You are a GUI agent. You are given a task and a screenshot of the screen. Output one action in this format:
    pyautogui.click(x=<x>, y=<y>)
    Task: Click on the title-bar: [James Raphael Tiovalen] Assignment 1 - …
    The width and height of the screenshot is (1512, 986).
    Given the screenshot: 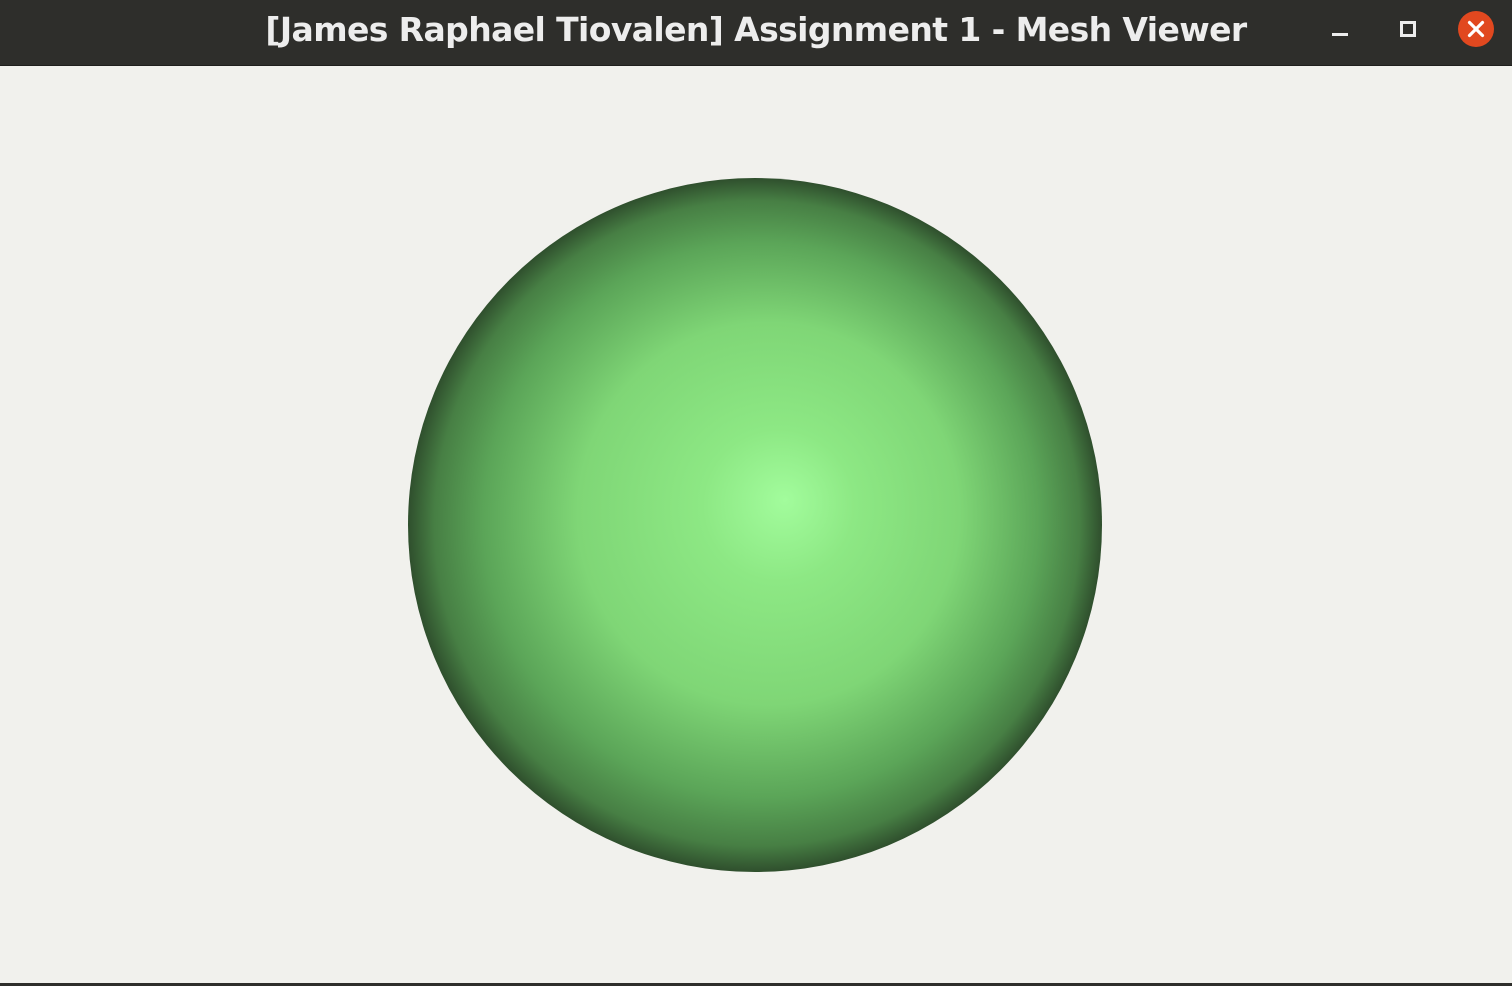 What is the action you would take?
    pyautogui.click(x=756, y=33)
    